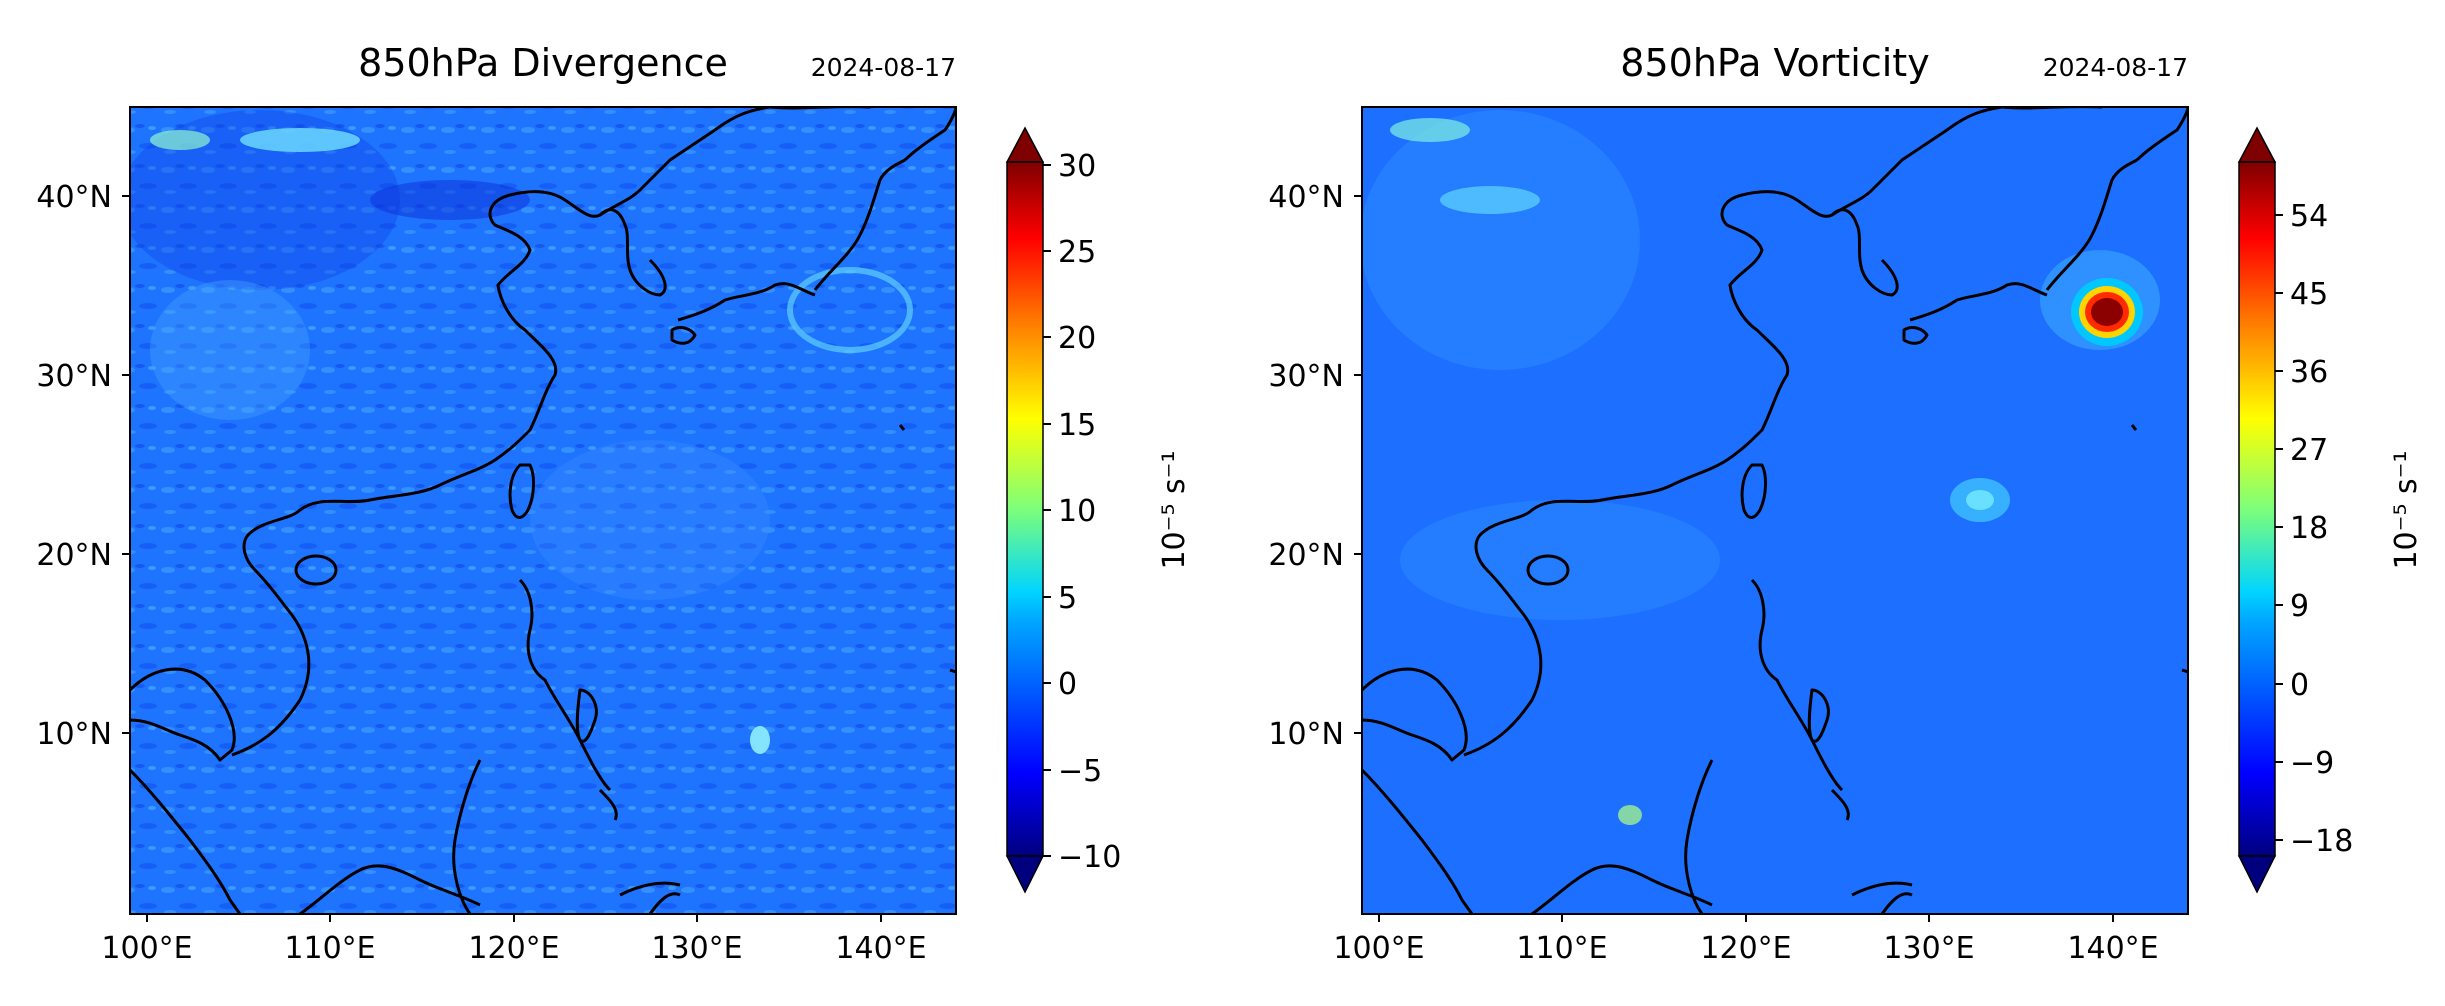  Describe the element at coordinates (1077, 338) in the screenshot. I see `divergence-colorbar-tick: 20` at that location.